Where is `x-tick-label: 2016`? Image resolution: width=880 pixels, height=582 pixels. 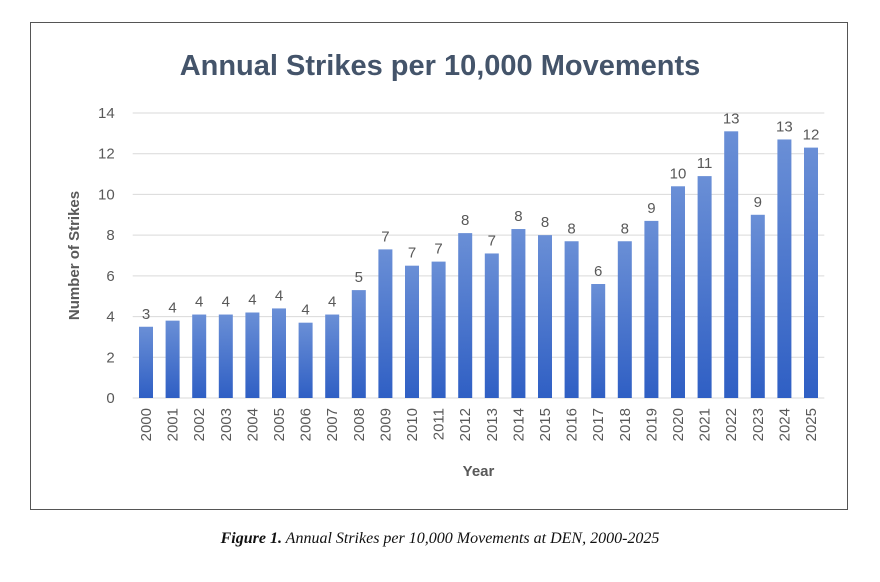 x-tick-label: 2016 is located at coordinates (572, 424).